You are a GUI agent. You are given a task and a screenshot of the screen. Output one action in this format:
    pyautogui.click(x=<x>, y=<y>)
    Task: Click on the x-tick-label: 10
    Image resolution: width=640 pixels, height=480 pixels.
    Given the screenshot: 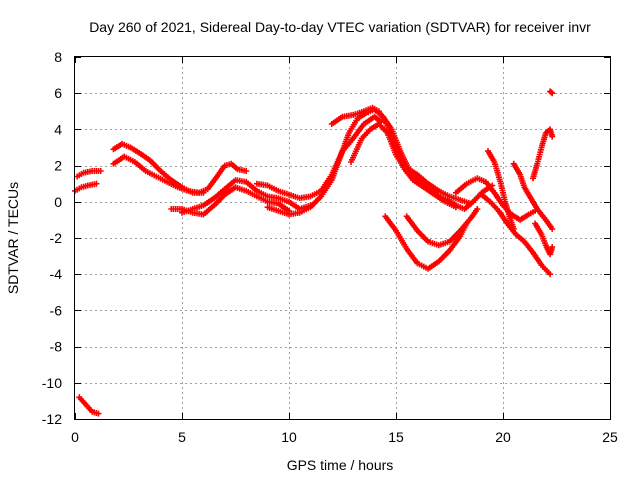 What is the action you would take?
    pyautogui.click(x=289, y=437)
    